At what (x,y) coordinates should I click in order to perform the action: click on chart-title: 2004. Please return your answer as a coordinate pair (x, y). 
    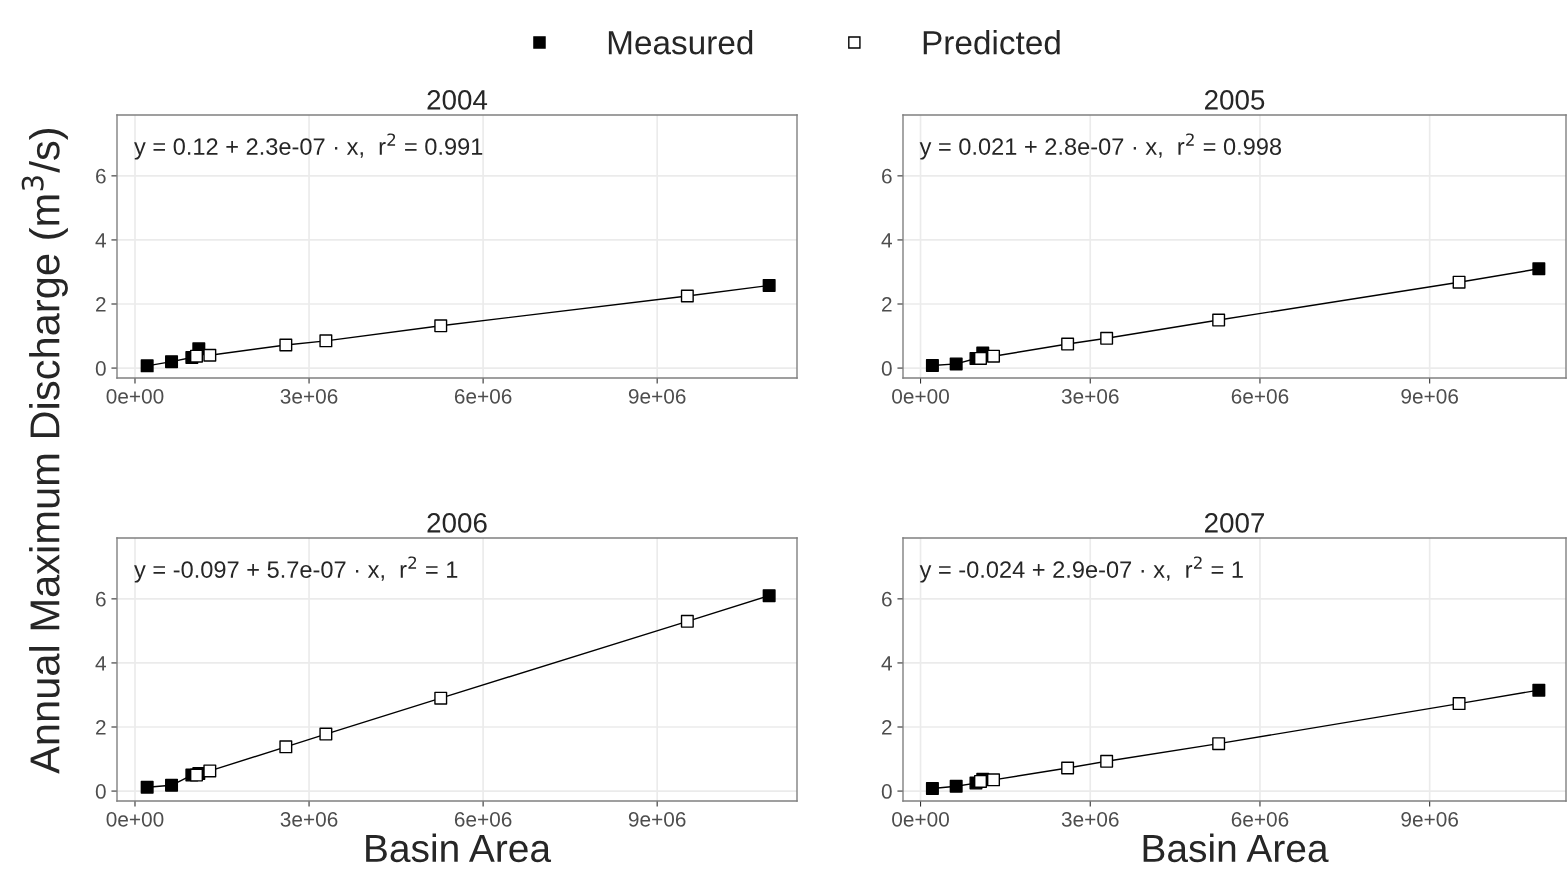
    Looking at the image, I should click on (457, 100).